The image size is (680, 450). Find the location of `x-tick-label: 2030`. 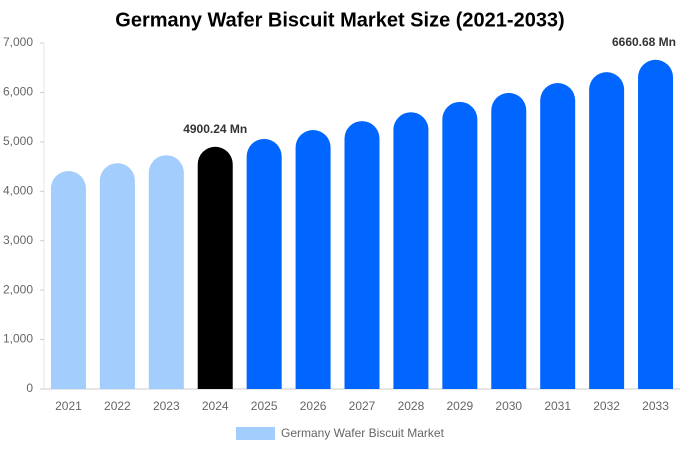

x-tick-label: 2030 is located at coordinates (508, 406).